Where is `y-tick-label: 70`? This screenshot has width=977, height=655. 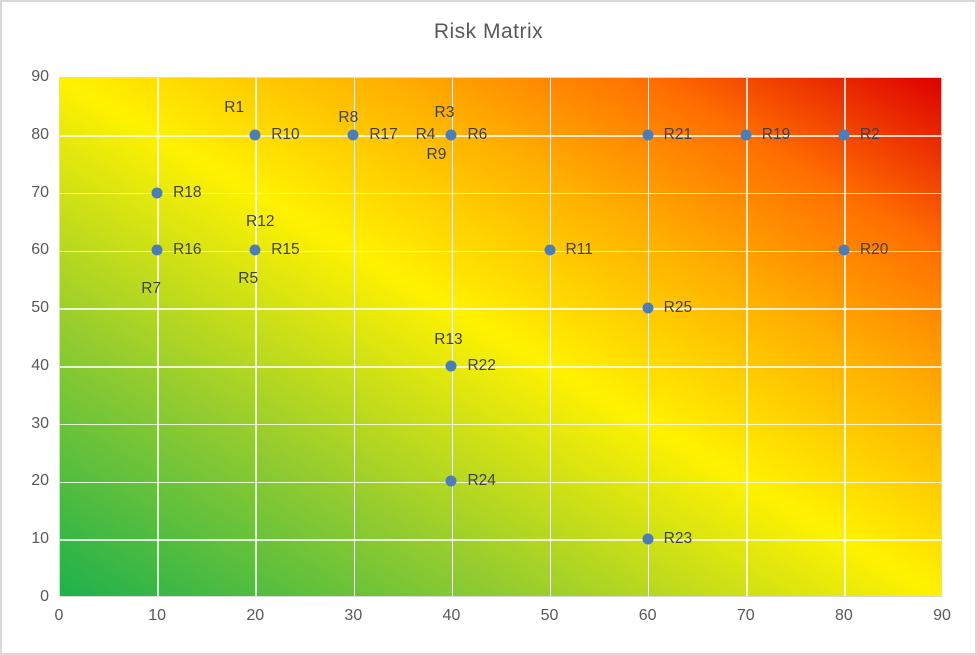
y-tick-label: 70 is located at coordinates (40, 192).